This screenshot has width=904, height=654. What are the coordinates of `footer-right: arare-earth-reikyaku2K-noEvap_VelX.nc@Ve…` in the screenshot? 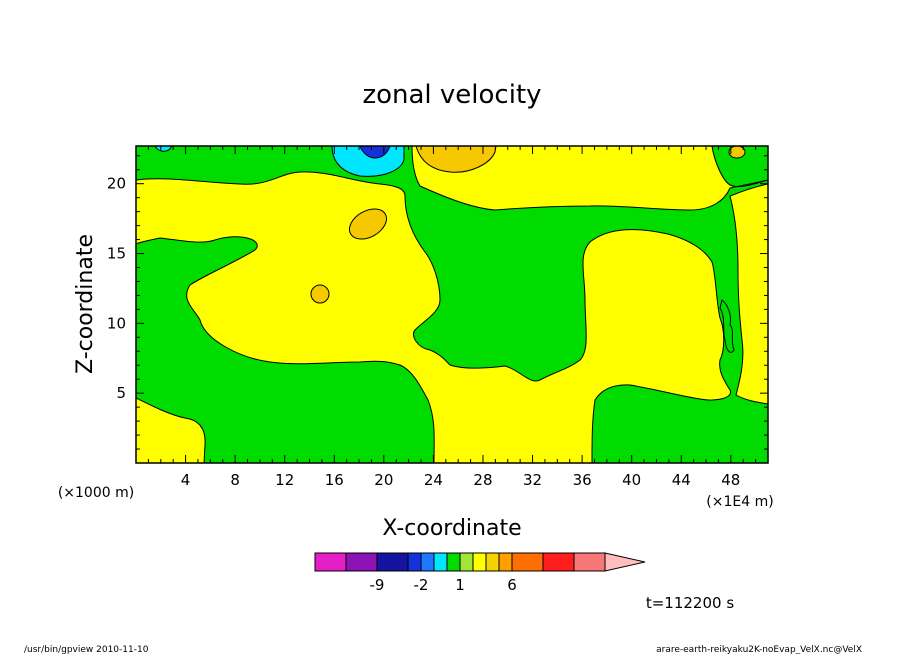 It's located at (759, 649).